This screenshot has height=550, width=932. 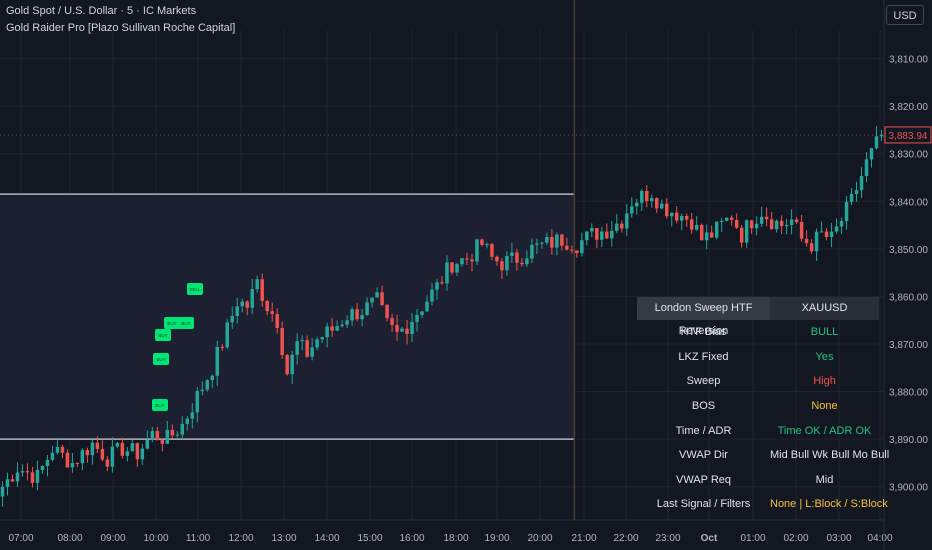 What do you see at coordinates (758, 357) in the screenshot?
I see `panel-row-lkz-fixed: LKZ Fixed Yes` at bounding box center [758, 357].